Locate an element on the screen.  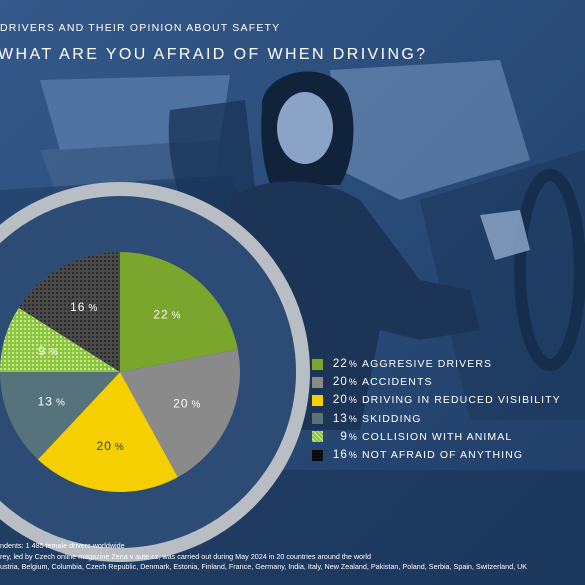
legend-label-3: DRIVING IN REDUCED VISIBILITY is located at coordinates (461, 400).